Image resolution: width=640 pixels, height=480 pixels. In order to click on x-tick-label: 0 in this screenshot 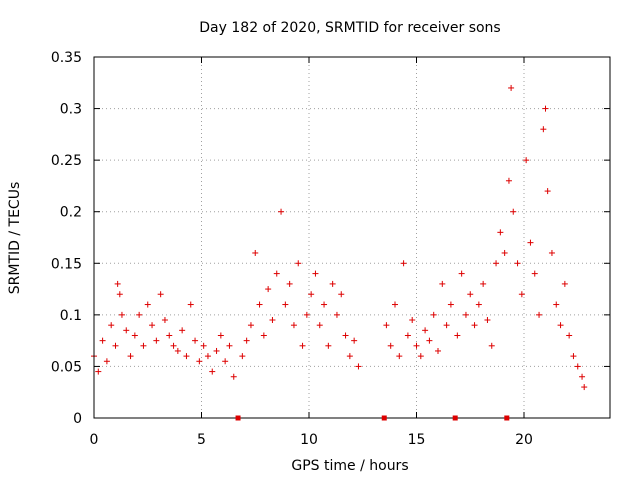, I will do `click(94, 440)`.